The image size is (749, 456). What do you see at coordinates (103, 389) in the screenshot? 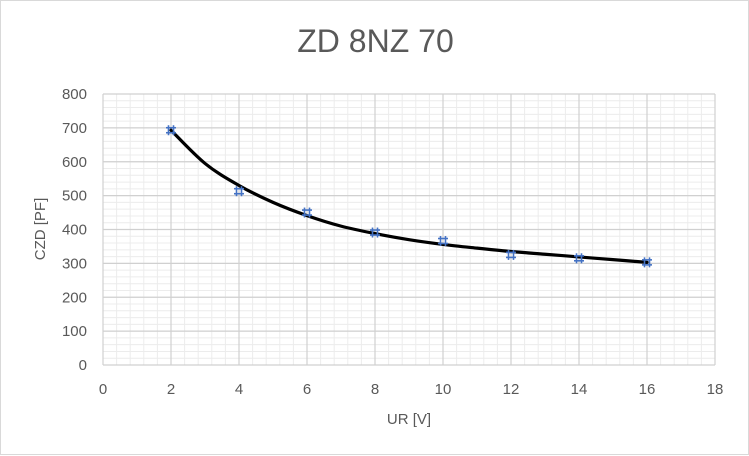
I see `x-tick-label: 0` at bounding box center [103, 389].